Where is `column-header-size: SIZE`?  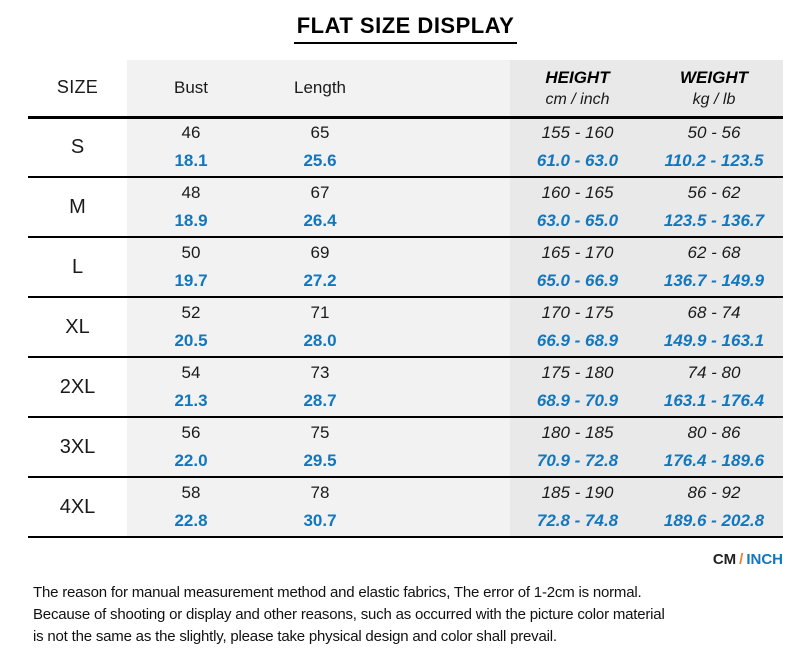 column-header-size: SIZE is located at coordinates (77, 87).